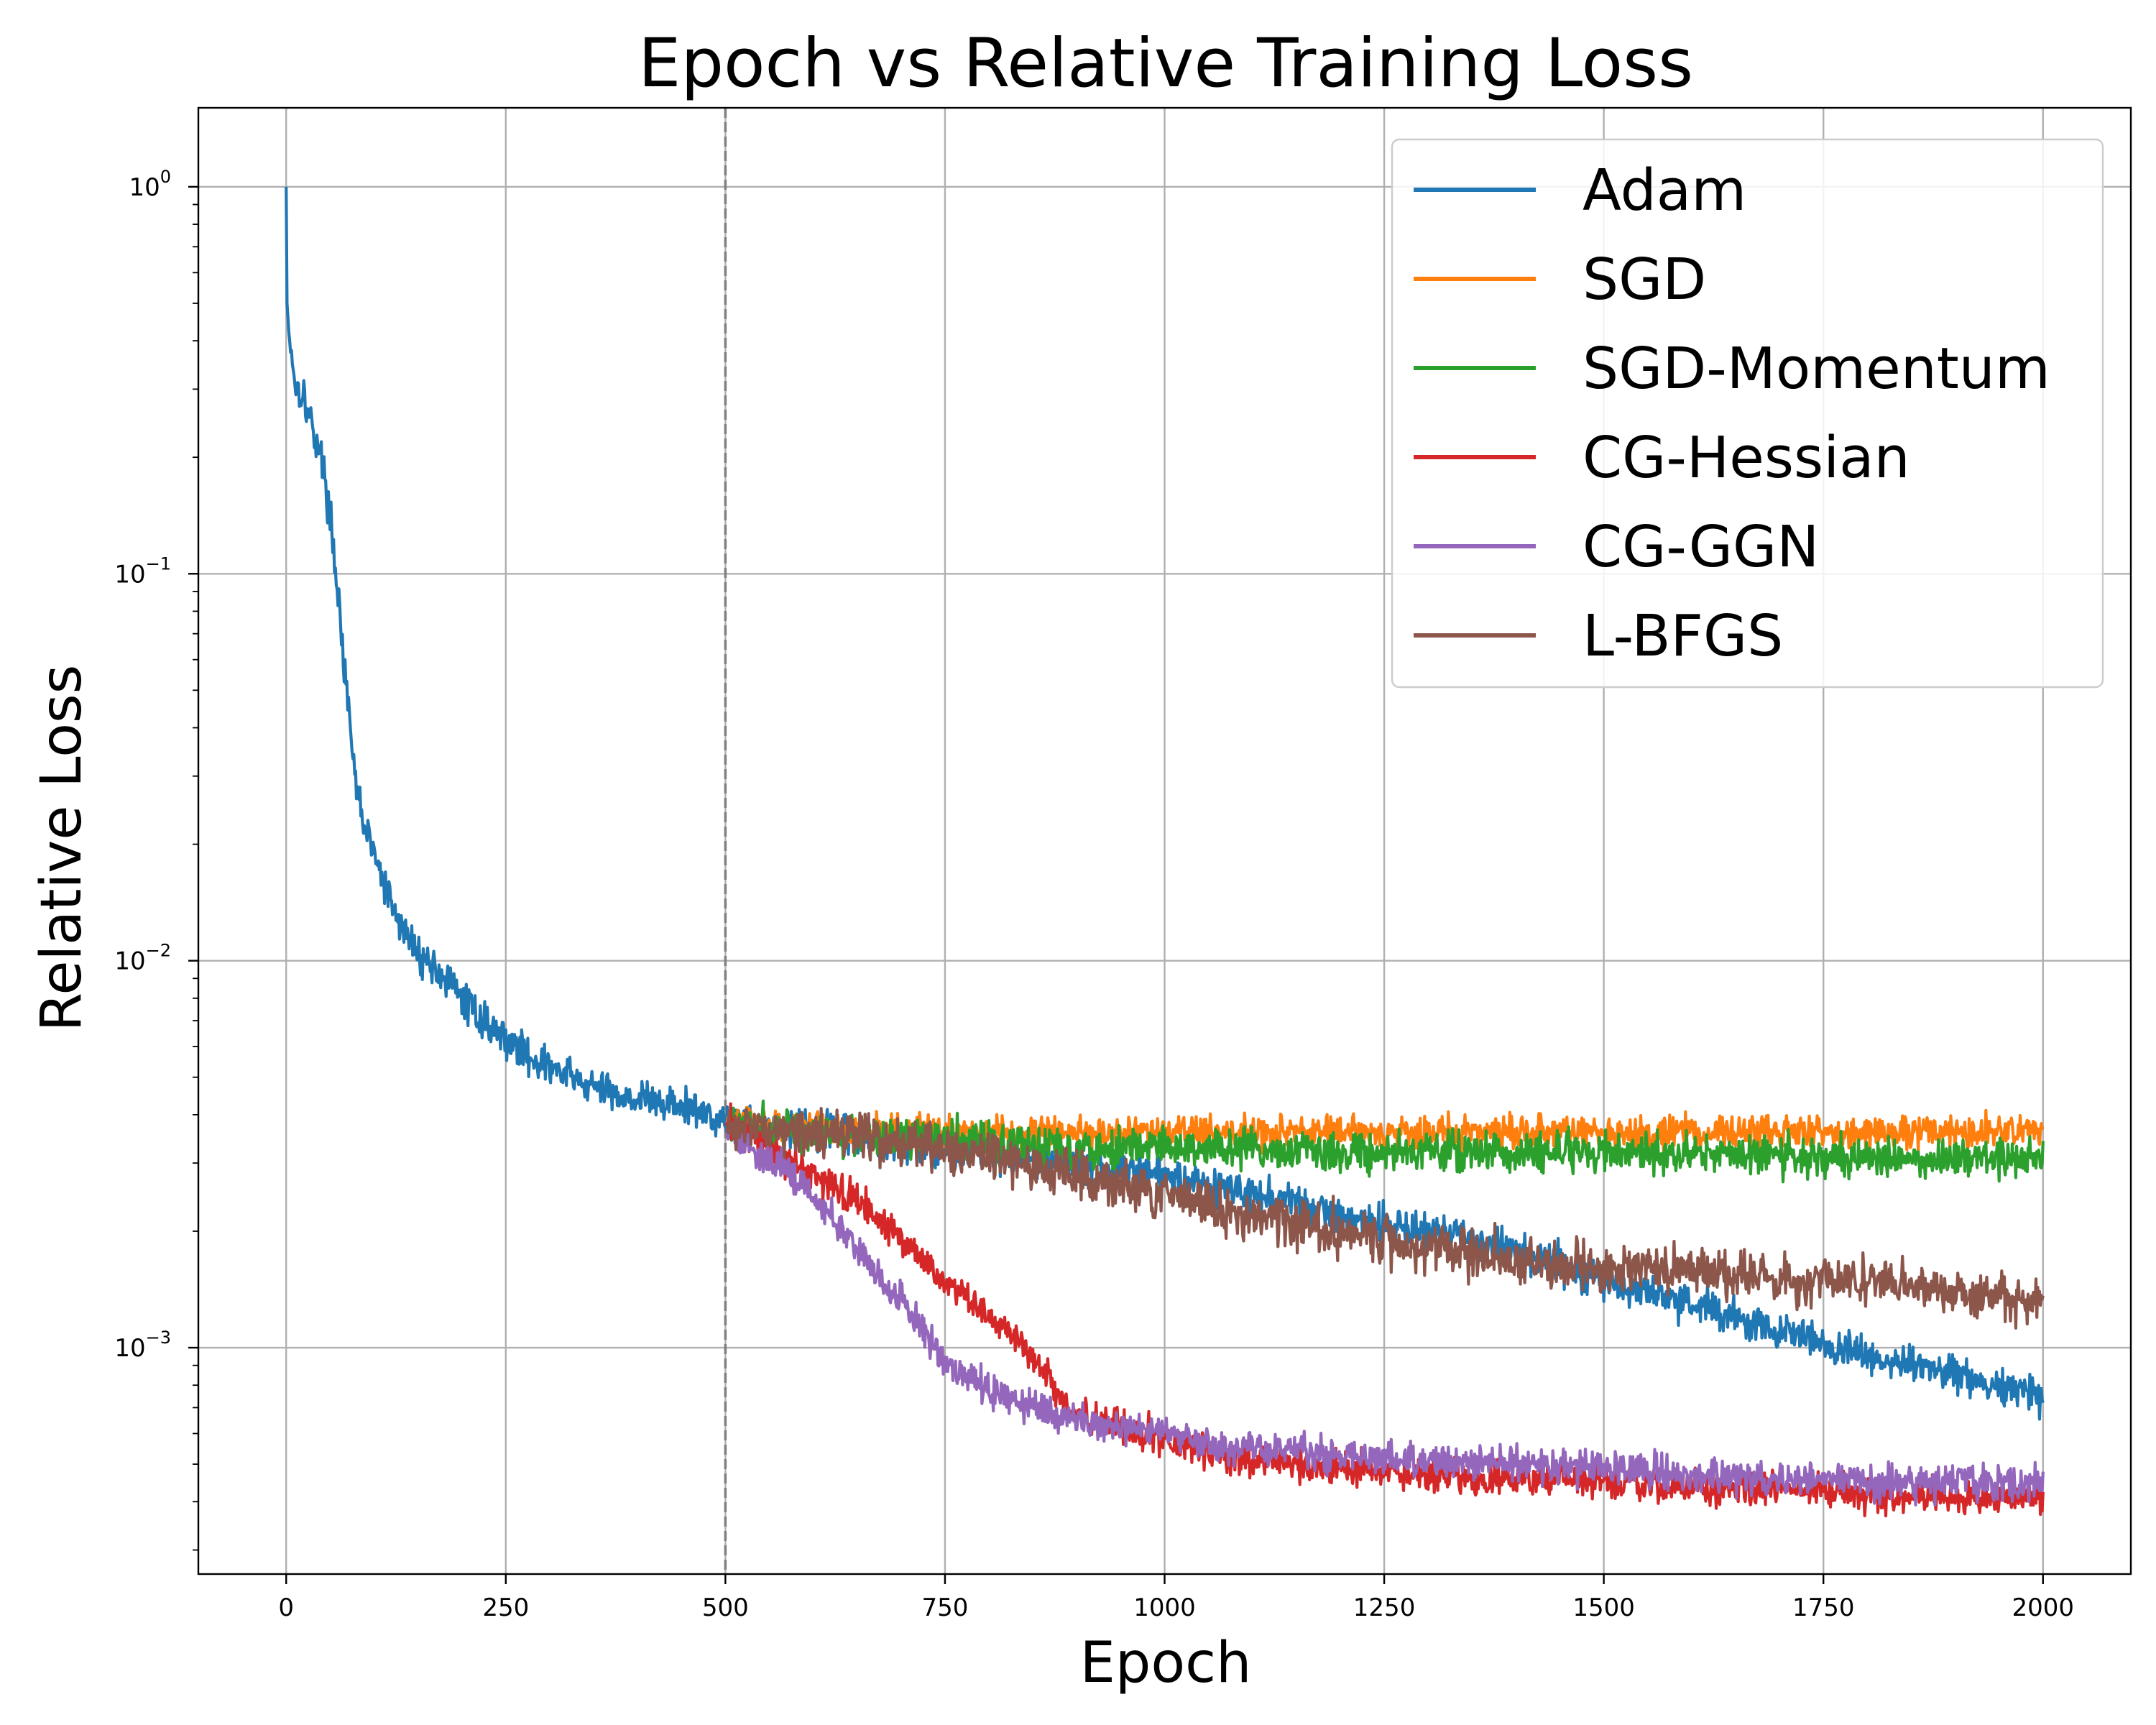 The height and width of the screenshot is (1725, 2156). I want to click on series-line-l-bfgs, so click(1384, 1218).